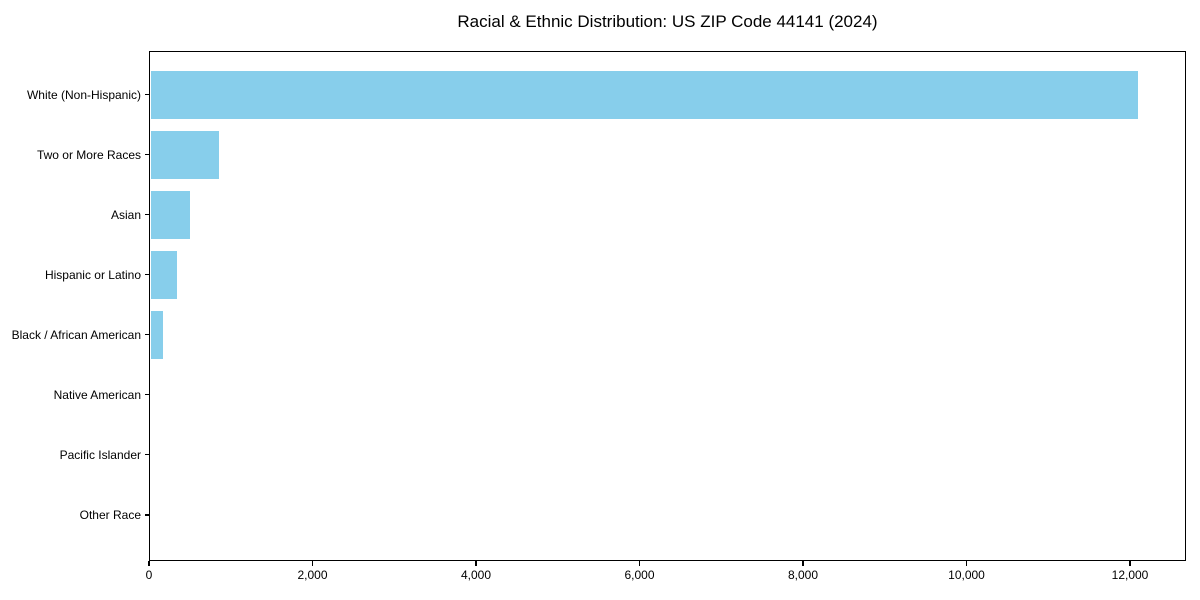  What do you see at coordinates (312, 575) in the screenshot?
I see `x-tick-label-2-000: 2,000` at bounding box center [312, 575].